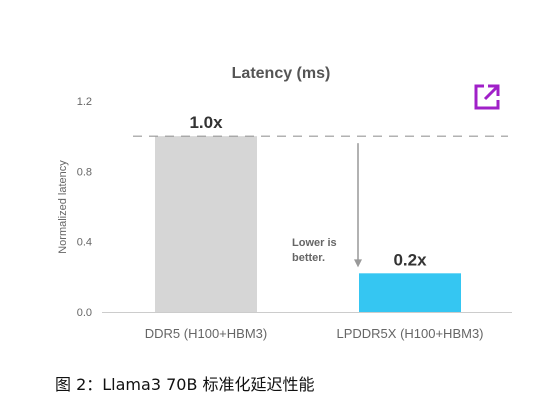 This screenshot has width=548, height=411. I want to click on annotation-text: Lower is, so click(314, 243).